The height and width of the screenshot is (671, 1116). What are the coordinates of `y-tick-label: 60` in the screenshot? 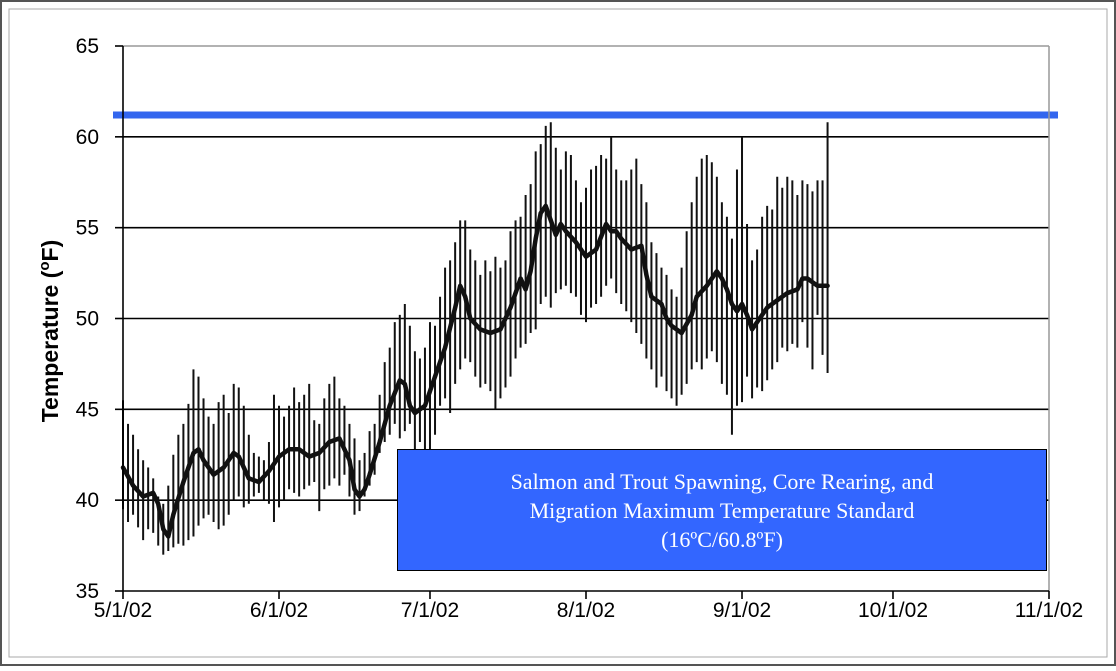 It's located at (87, 137).